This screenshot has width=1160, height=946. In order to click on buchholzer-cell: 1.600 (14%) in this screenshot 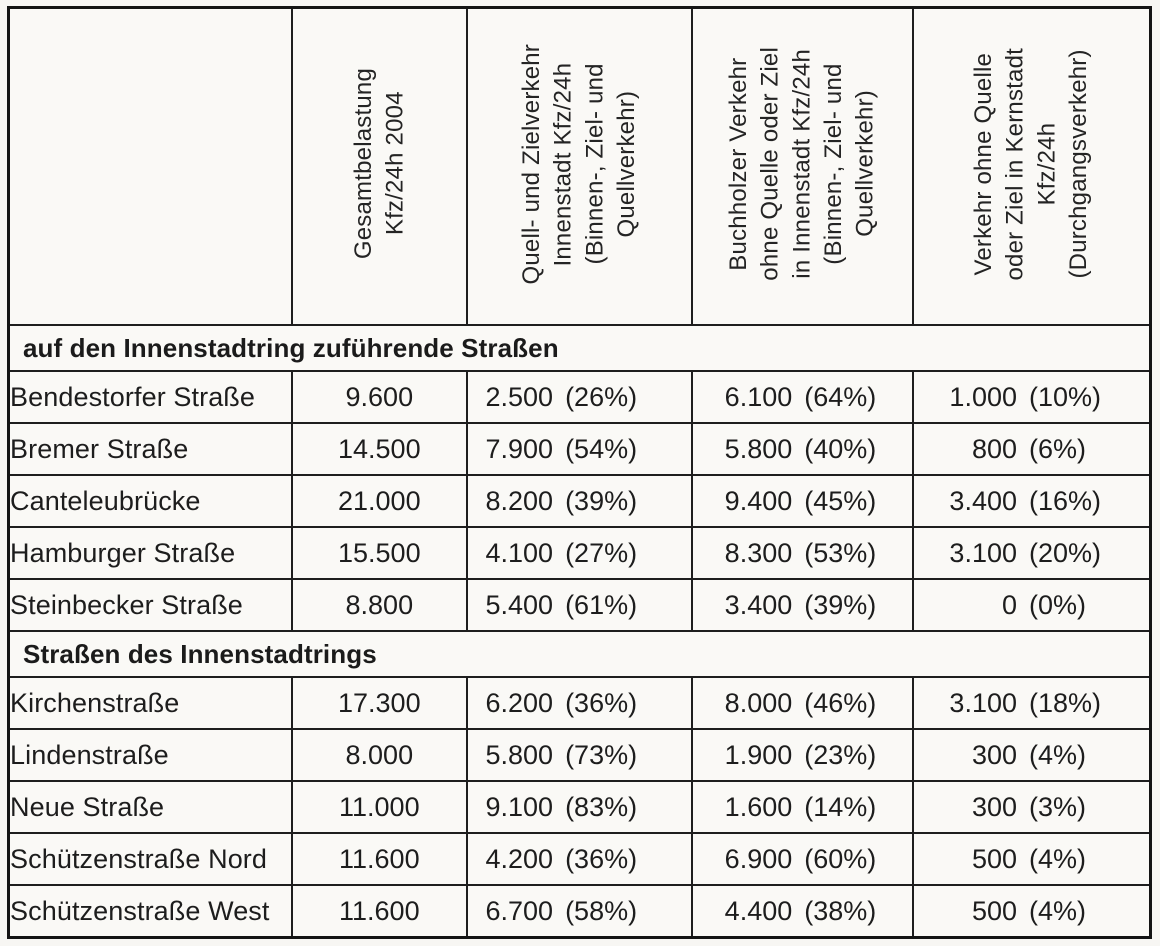, I will do `click(803, 807)`.